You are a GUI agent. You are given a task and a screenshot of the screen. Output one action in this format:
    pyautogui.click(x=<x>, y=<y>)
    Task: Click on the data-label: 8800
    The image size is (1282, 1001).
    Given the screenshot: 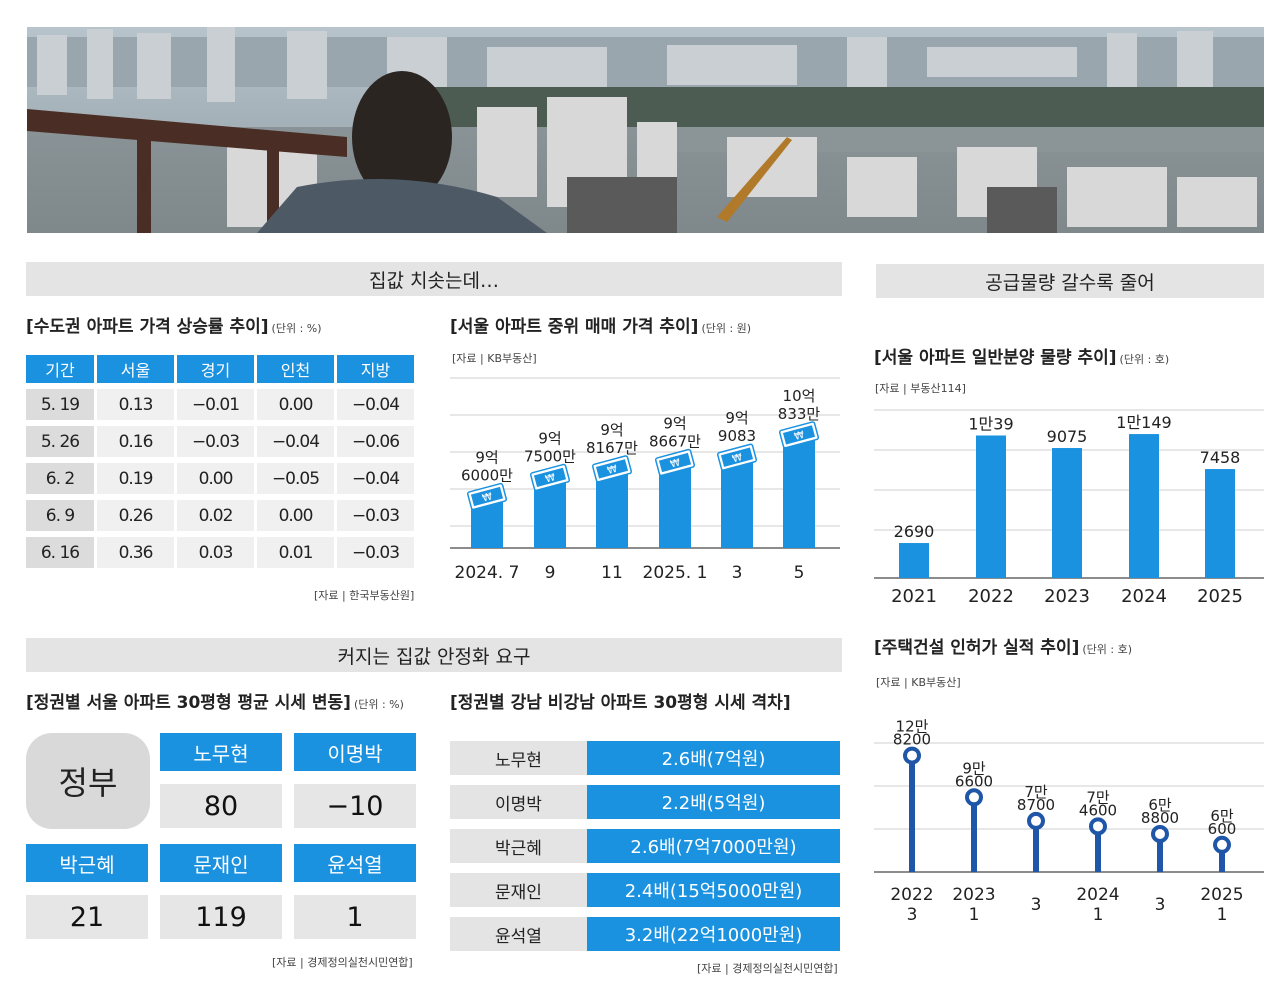 What is the action you would take?
    pyautogui.click(x=1160, y=818)
    